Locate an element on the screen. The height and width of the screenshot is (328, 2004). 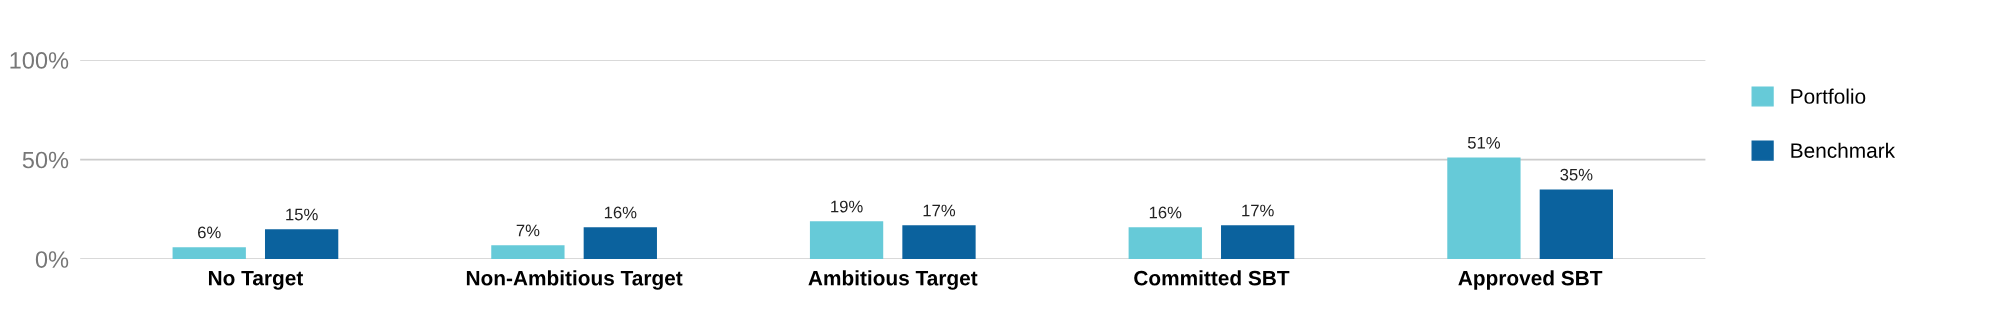
legend-label: Portfolio is located at coordinates (1828, 96).